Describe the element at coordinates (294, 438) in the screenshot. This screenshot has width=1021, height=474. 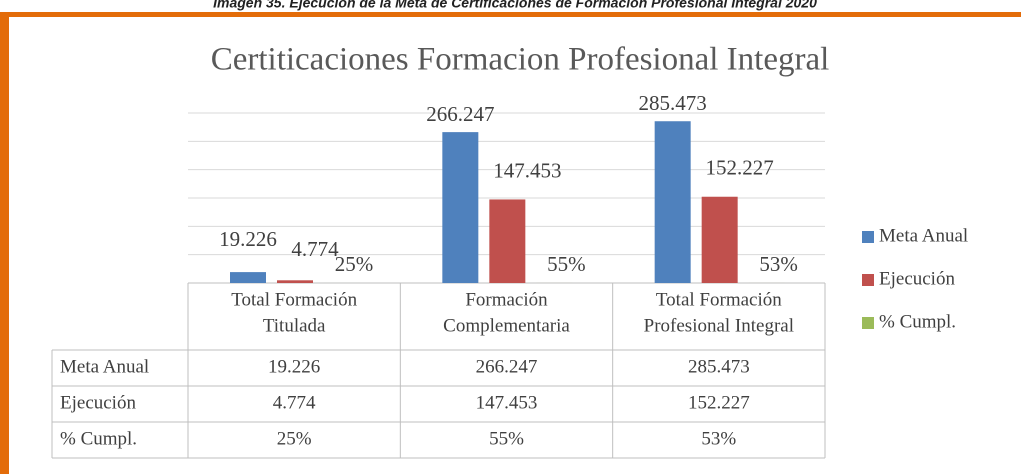
I see `table-cell: 25%` at that location.